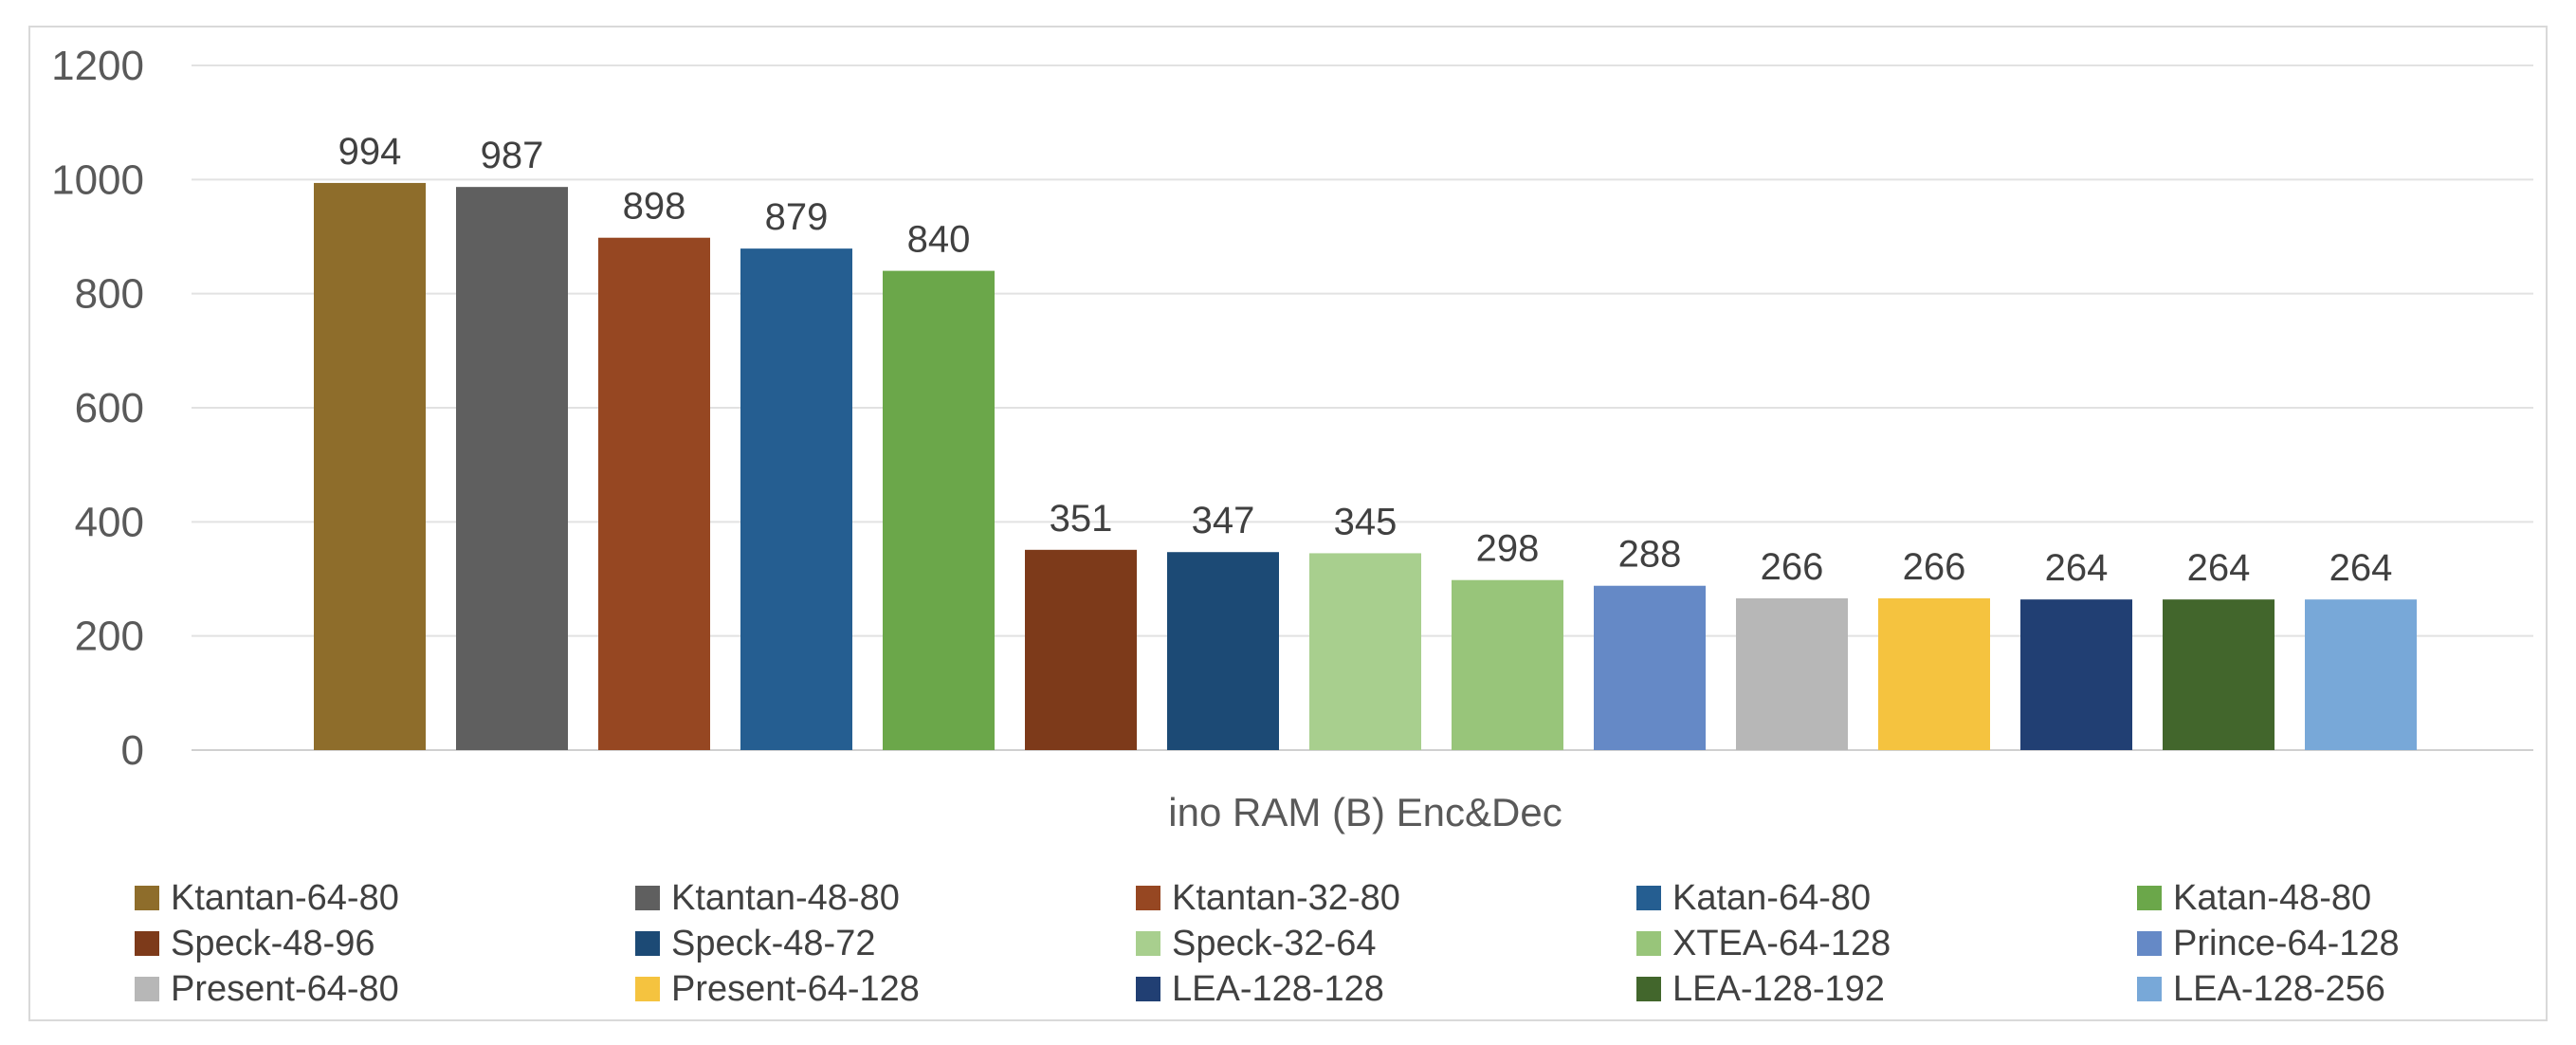 This screenshot has height=1045, width=2576. What do you see at coordinates (1792, 567) in the screenshot?
I see `data-label-present-64-80: 266` at bounding box center [1792, 567].